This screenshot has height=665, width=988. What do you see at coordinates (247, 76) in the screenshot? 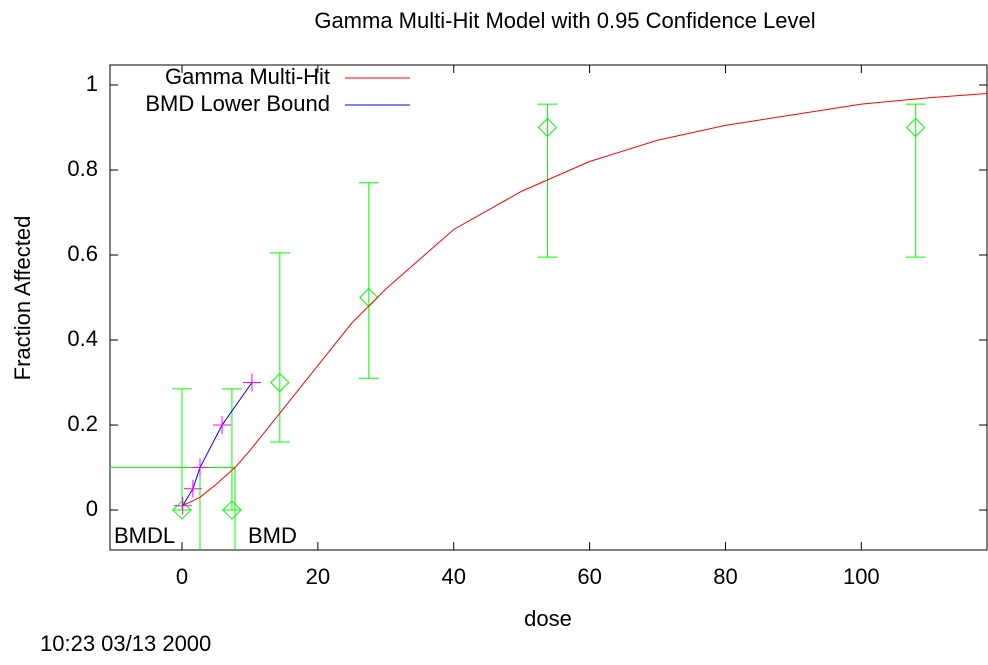
I see `legend-label: Gamma Multi-Hit` at bounding box center [247, 76].